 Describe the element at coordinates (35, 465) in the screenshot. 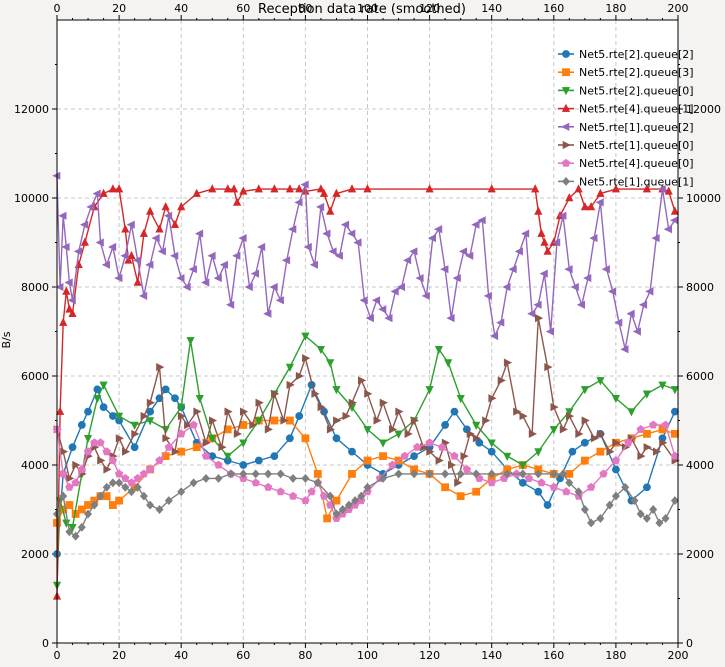

I see `y-tick-label-left: 4000` at that location.